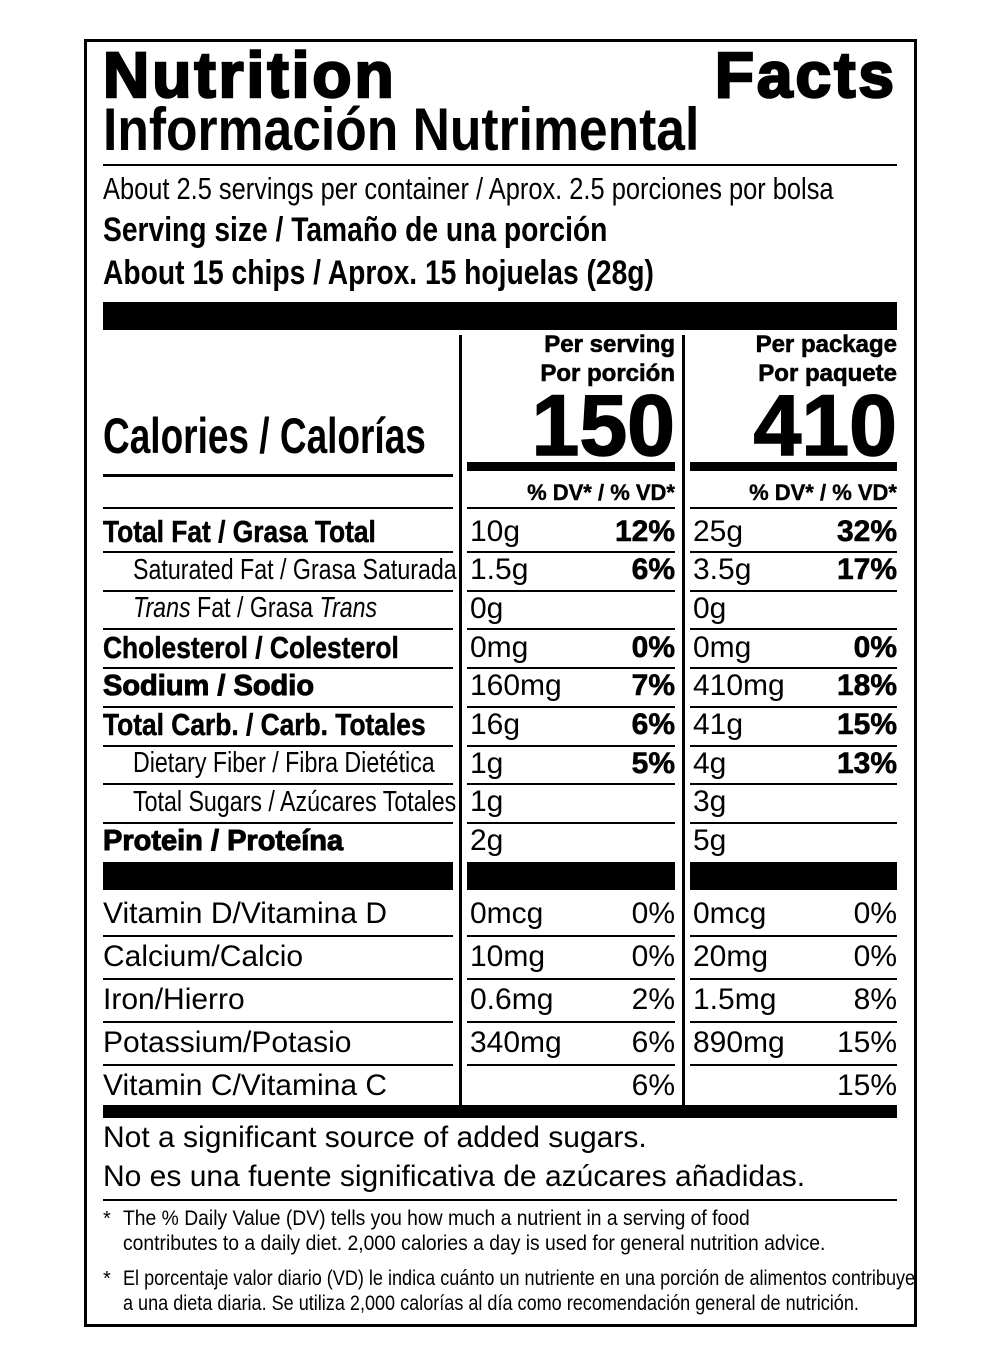  I want to click on nutrient-label: Sodium / Sodio, so click(208, 685).